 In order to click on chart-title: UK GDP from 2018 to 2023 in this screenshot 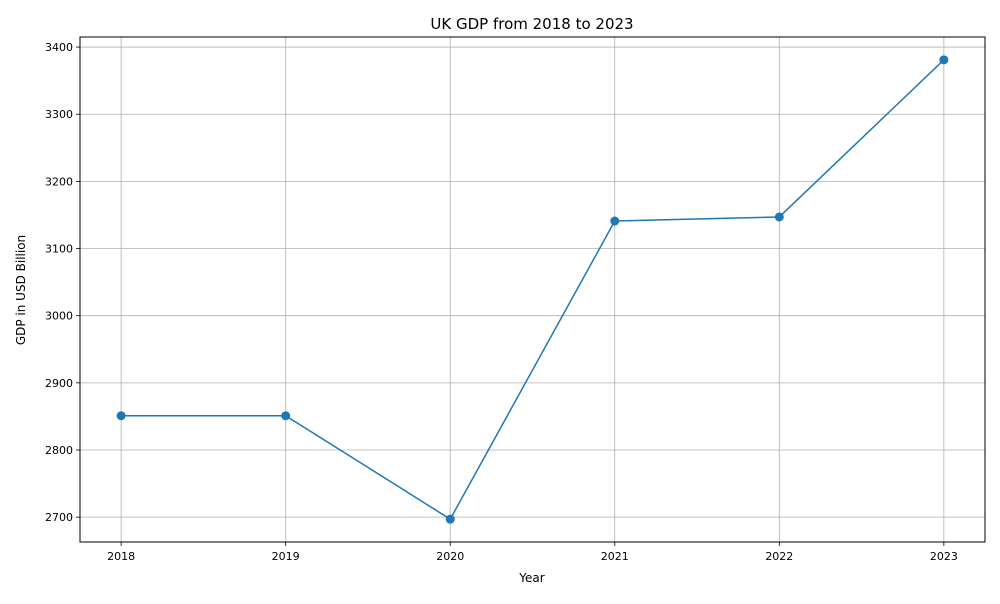, I will do `click(531, 24)`.